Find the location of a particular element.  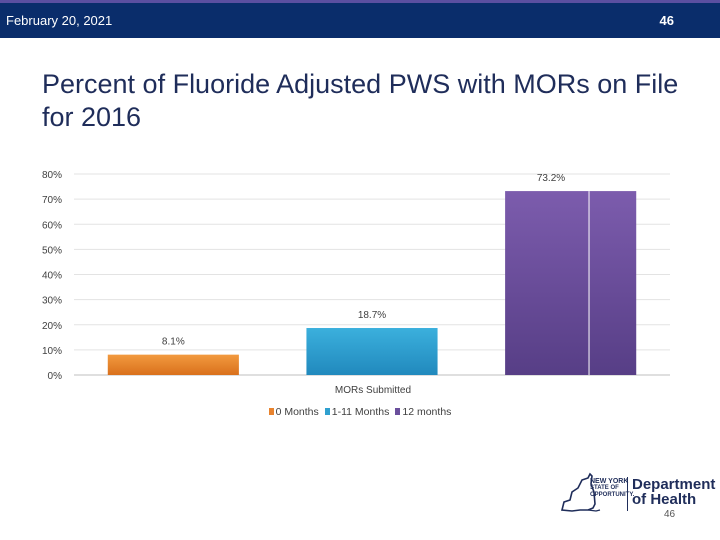

footer-page-number: 46 is located at coordinates (670, 514).